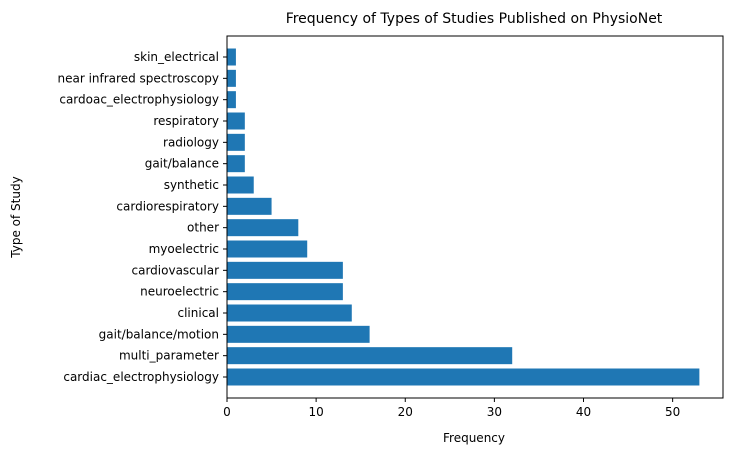 The image size is (732, 459). I want to click on x-tick-label: 10, so click(315, 412).